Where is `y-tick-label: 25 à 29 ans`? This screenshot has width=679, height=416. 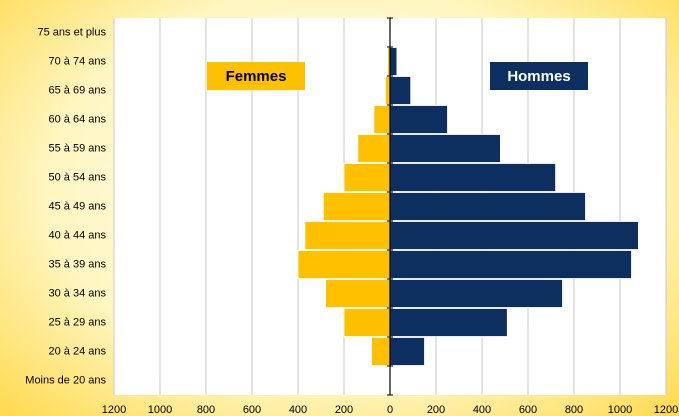
y-tick-label: 25 à 29 ans is located at coordinates (78, 322).